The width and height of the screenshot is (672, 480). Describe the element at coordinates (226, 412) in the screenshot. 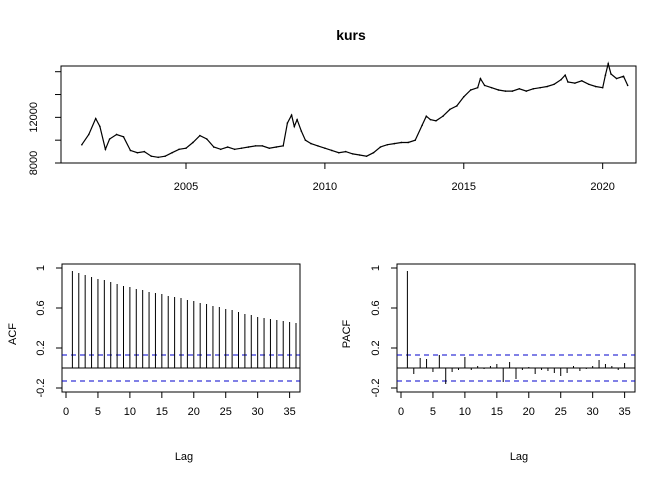

I see `acf-xtick-label: 25` at that location.